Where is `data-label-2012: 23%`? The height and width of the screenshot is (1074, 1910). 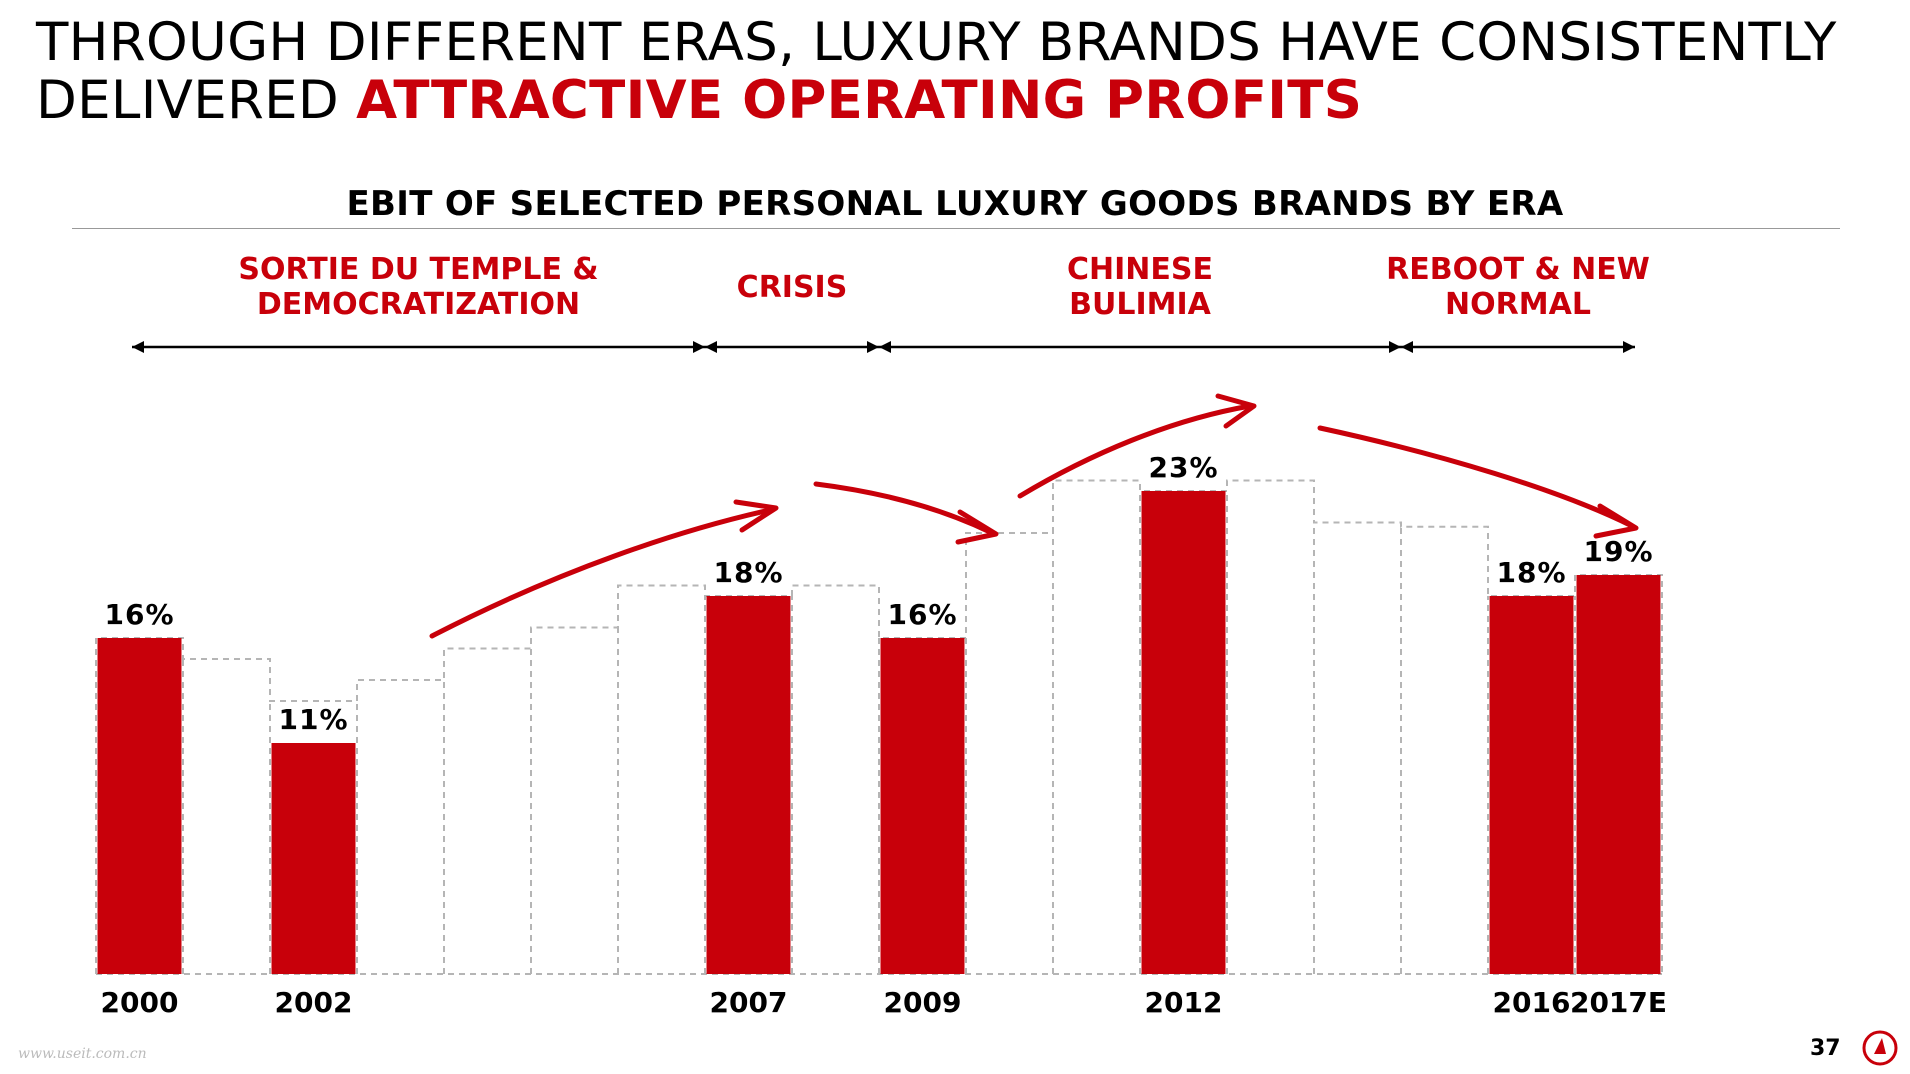 data-label-2012: 23% is located at coordinates (1183, 467).